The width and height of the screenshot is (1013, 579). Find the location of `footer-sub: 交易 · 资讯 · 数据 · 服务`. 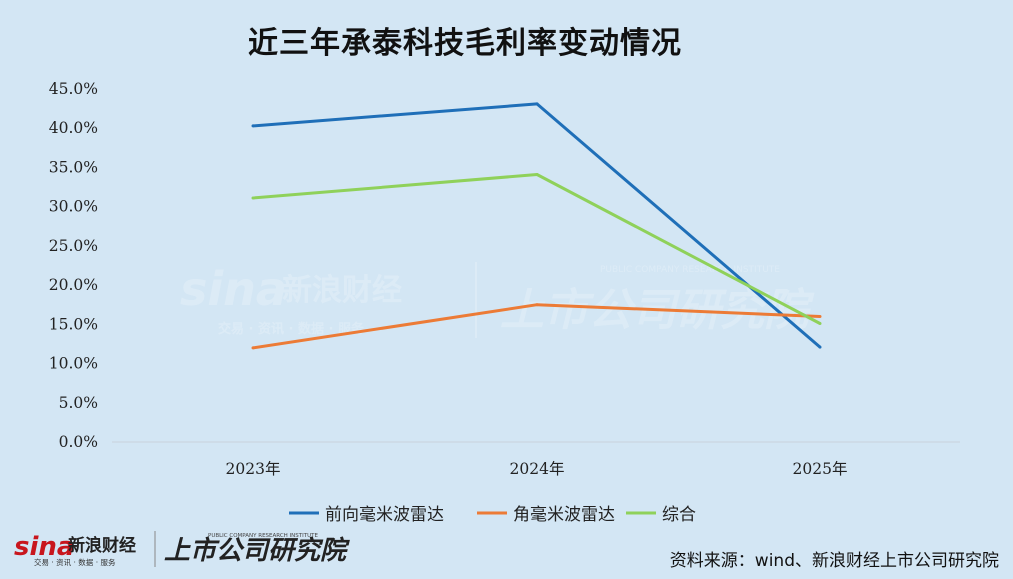

footer-sub: 交易 · 资讯 · 数据 · 服务 is located at coordinates (75, 562).